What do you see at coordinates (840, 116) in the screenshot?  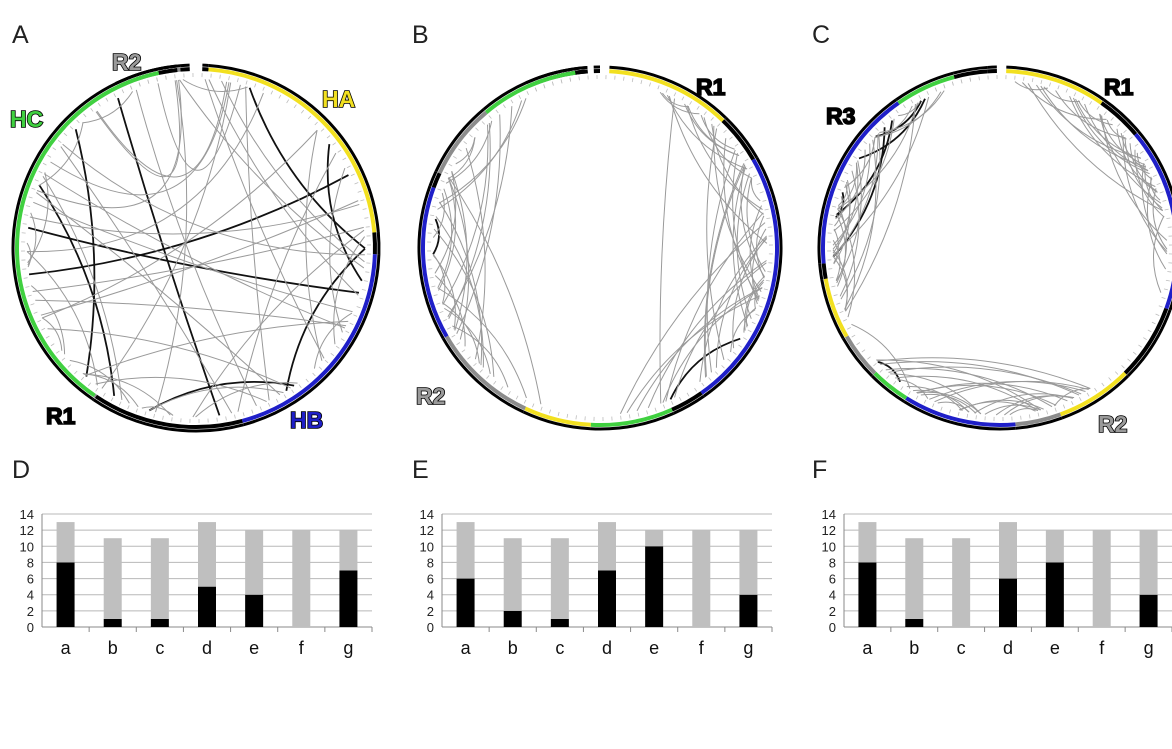 I see `segment-label-r3: R3` at bounding box center [840, 116].